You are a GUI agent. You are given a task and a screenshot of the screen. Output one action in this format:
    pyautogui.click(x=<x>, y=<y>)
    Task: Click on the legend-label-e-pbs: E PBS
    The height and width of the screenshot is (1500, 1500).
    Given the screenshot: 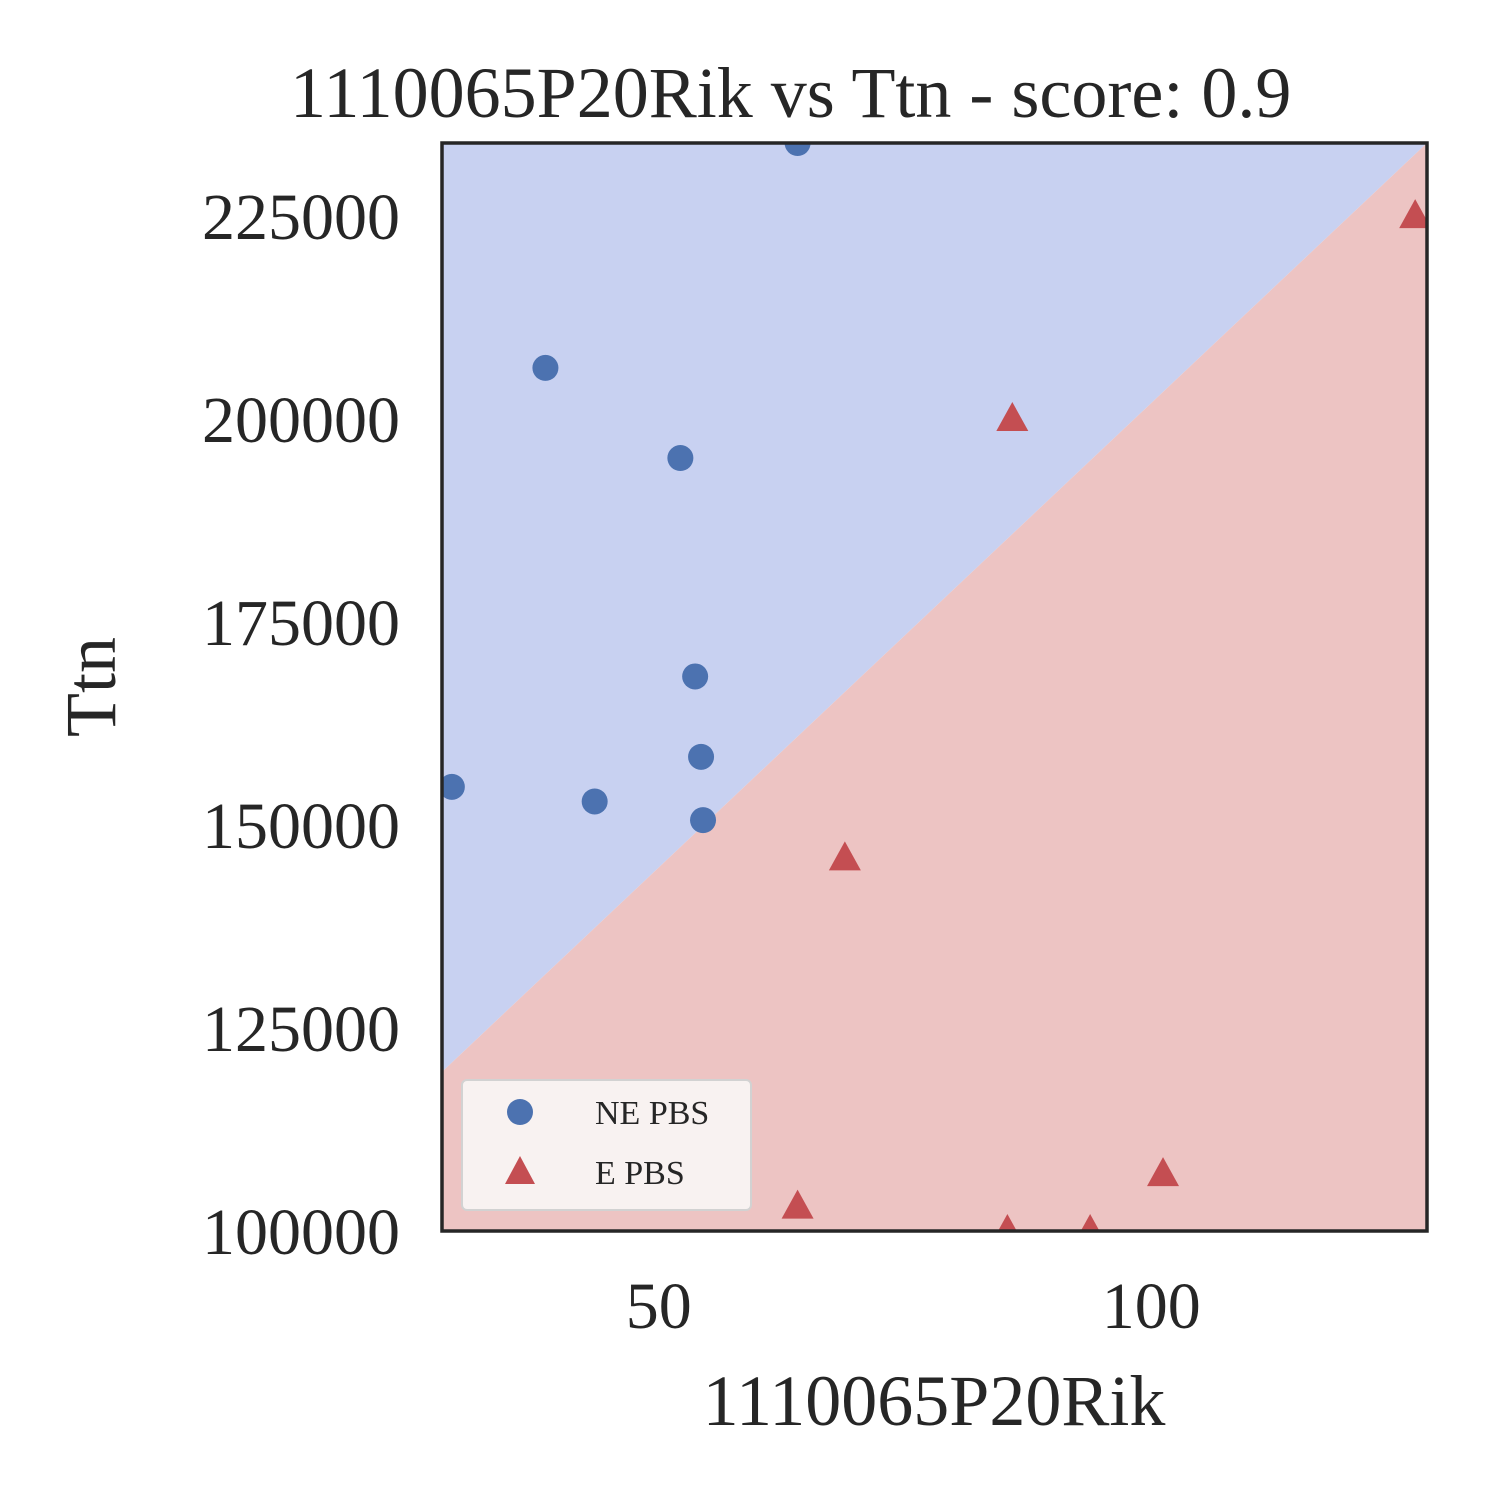 What is the action you would take?
    pyautogui.click(x=640, y=1173)
    